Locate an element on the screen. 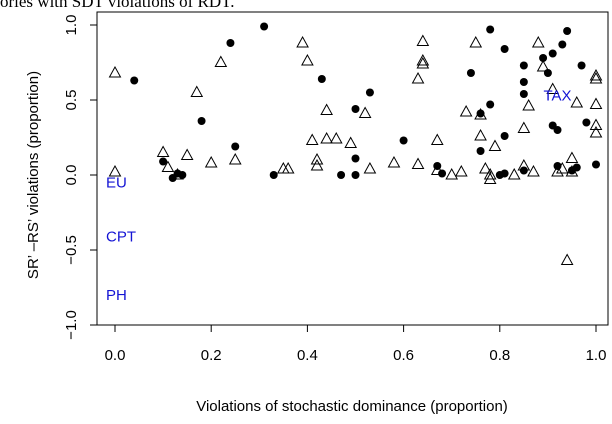 The height and width of the screenshot is (424, 612). y-tick-label: 0.0 is located at coordinates (71, 175).